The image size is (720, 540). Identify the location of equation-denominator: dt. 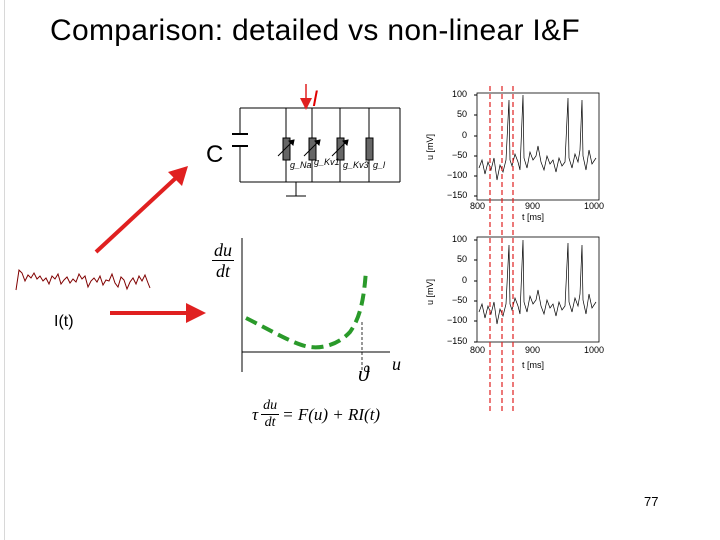
(270, 422).